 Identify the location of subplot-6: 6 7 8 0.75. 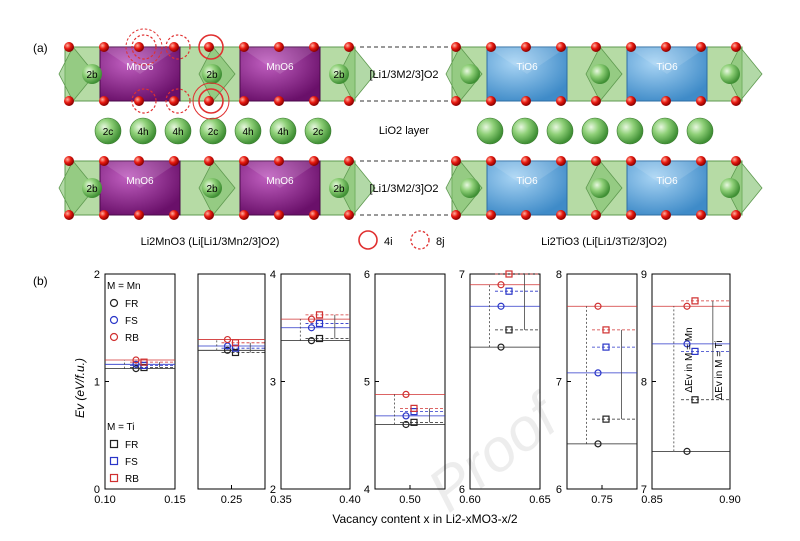
(597, 387).